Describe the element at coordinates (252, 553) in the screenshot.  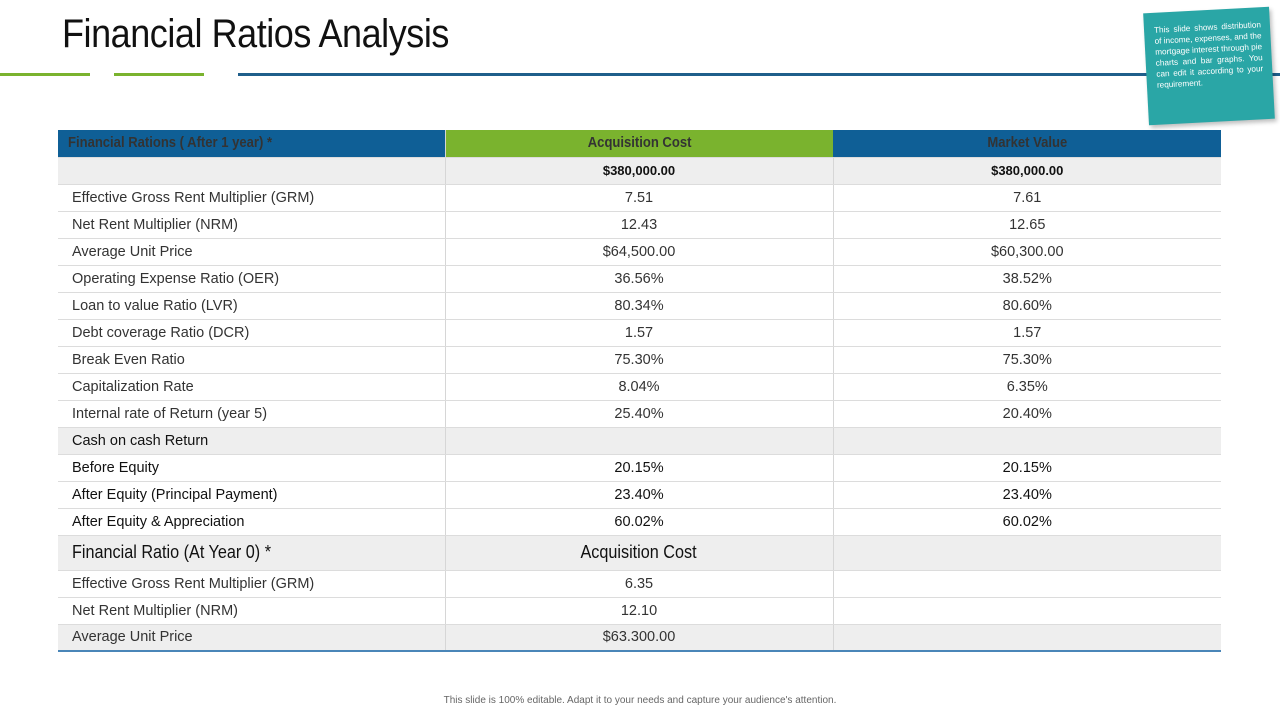
I see `subheader-financial-ratio-year0: Financial Ratio (At Year 0) *` at that location.